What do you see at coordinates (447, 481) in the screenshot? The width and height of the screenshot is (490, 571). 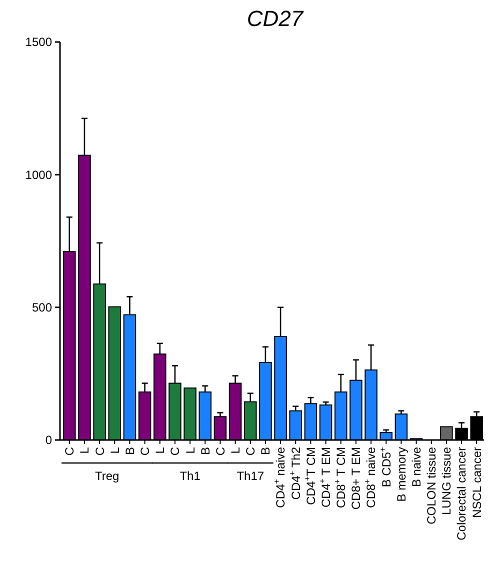 I see `x-tick-label: LUNG tissue` at bounding box center [447, 481].